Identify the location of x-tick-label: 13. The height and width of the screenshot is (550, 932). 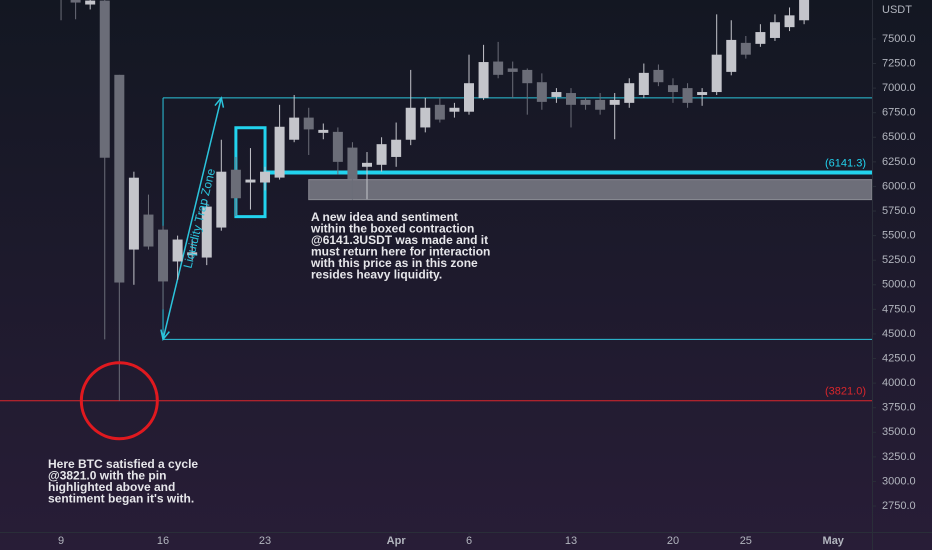
(571, 541).